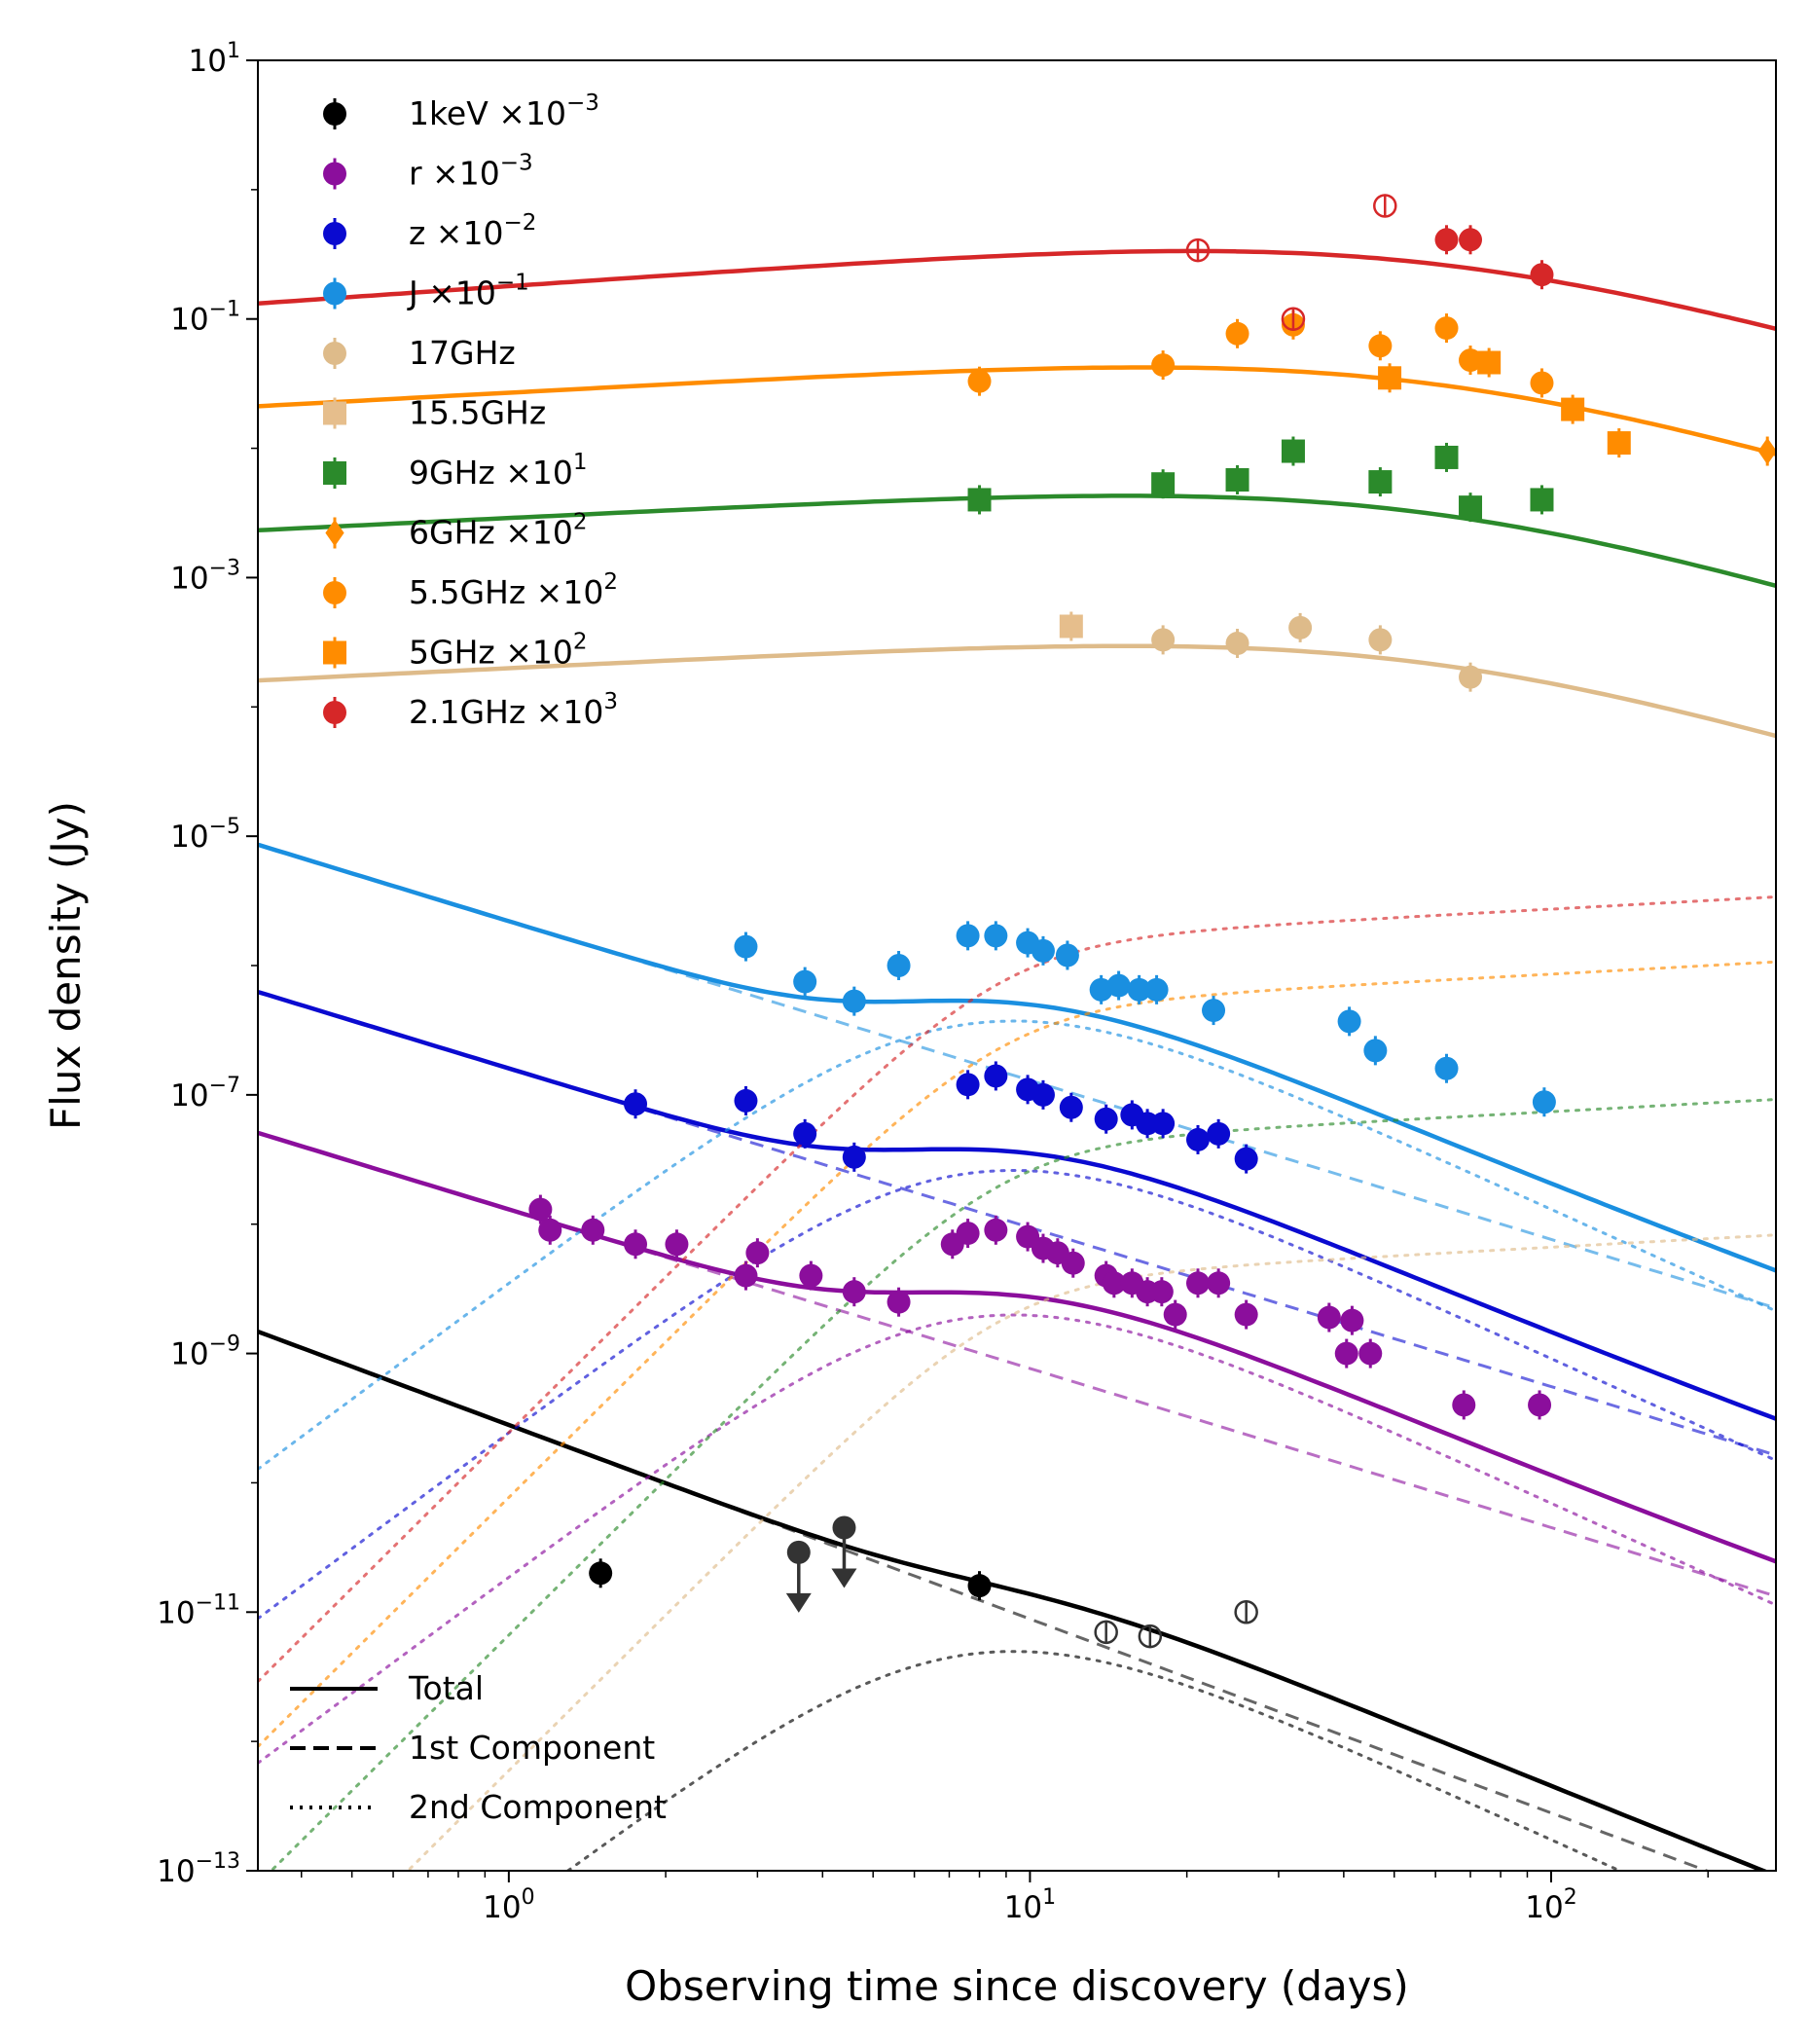 This screenshot has width=1810, height=2044. I want to click on upper-limit-marker, so click(798, 1552).